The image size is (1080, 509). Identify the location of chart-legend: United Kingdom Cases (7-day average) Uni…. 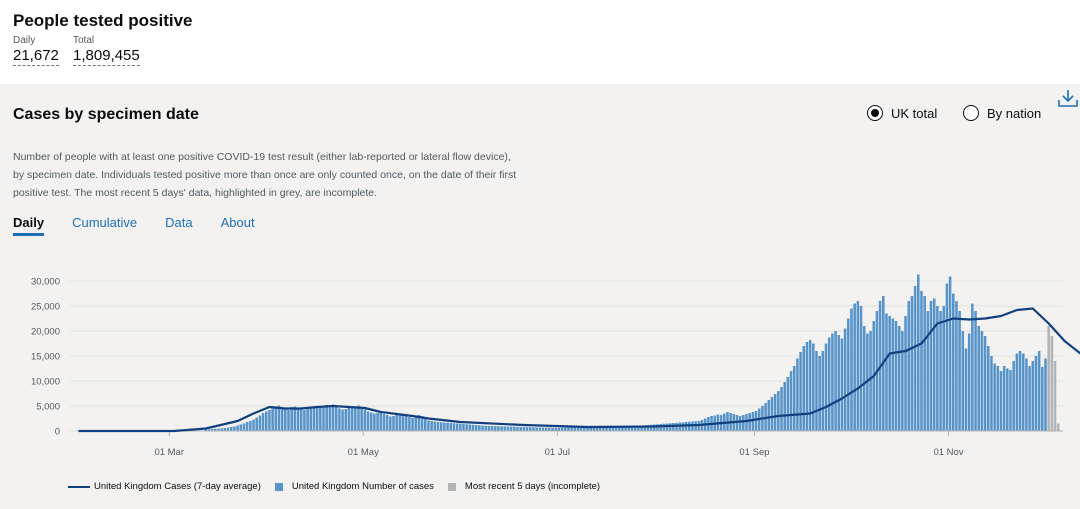
(341, 486).